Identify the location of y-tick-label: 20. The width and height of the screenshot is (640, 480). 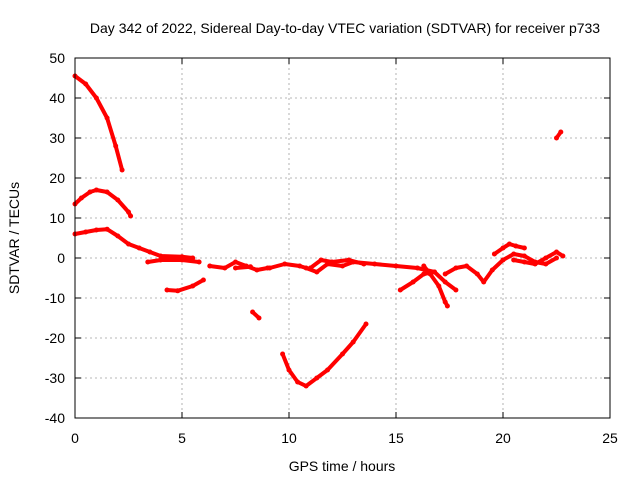
(57, 178).